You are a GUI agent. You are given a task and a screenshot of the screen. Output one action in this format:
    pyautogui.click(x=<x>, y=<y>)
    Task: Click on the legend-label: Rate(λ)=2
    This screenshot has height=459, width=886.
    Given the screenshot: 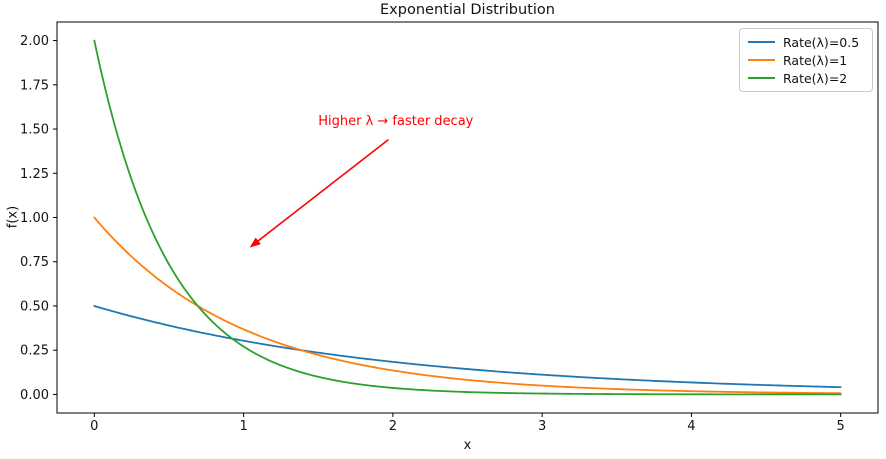 What is the action you would take?
    pyautogui.click(x=815, y=78)
    